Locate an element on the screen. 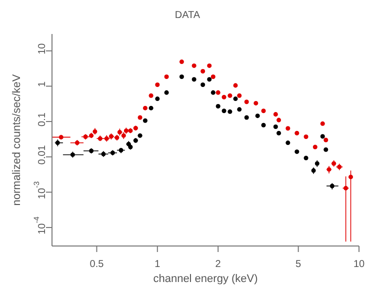 The image size is (375, 300). x-tick-label: 2 is located at coordinates (218, 264).